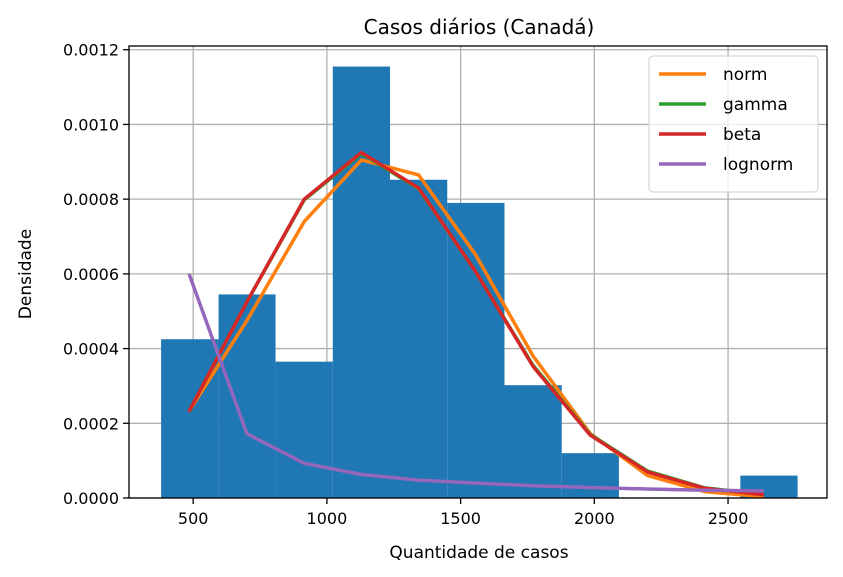 The width and height of the screenshot is (843, 577). I want to click on legend-box, so click(733, 124).